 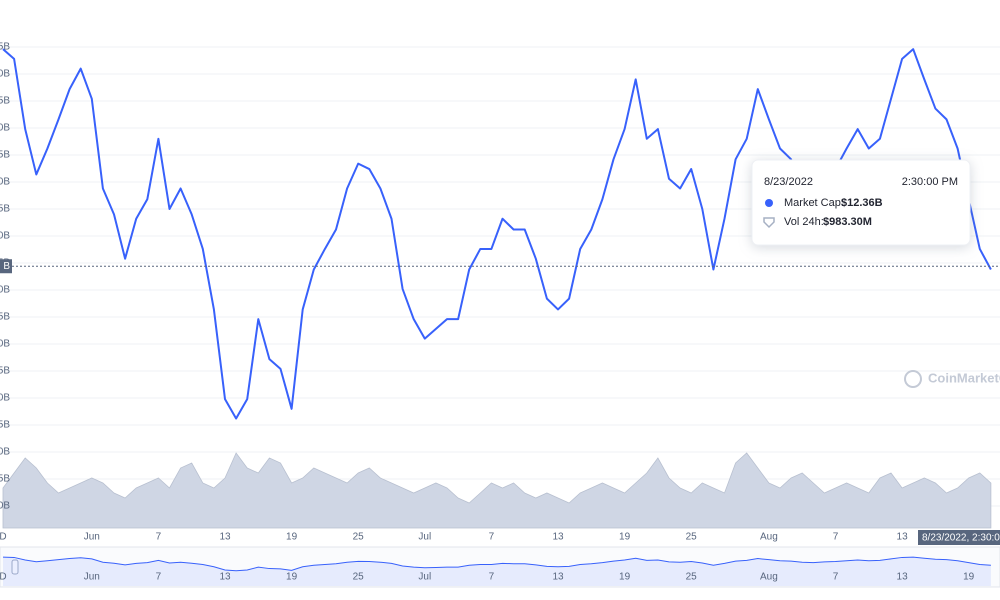 I want to click on tooltip-date: 8/23/2022, so click(x=788, y=182).